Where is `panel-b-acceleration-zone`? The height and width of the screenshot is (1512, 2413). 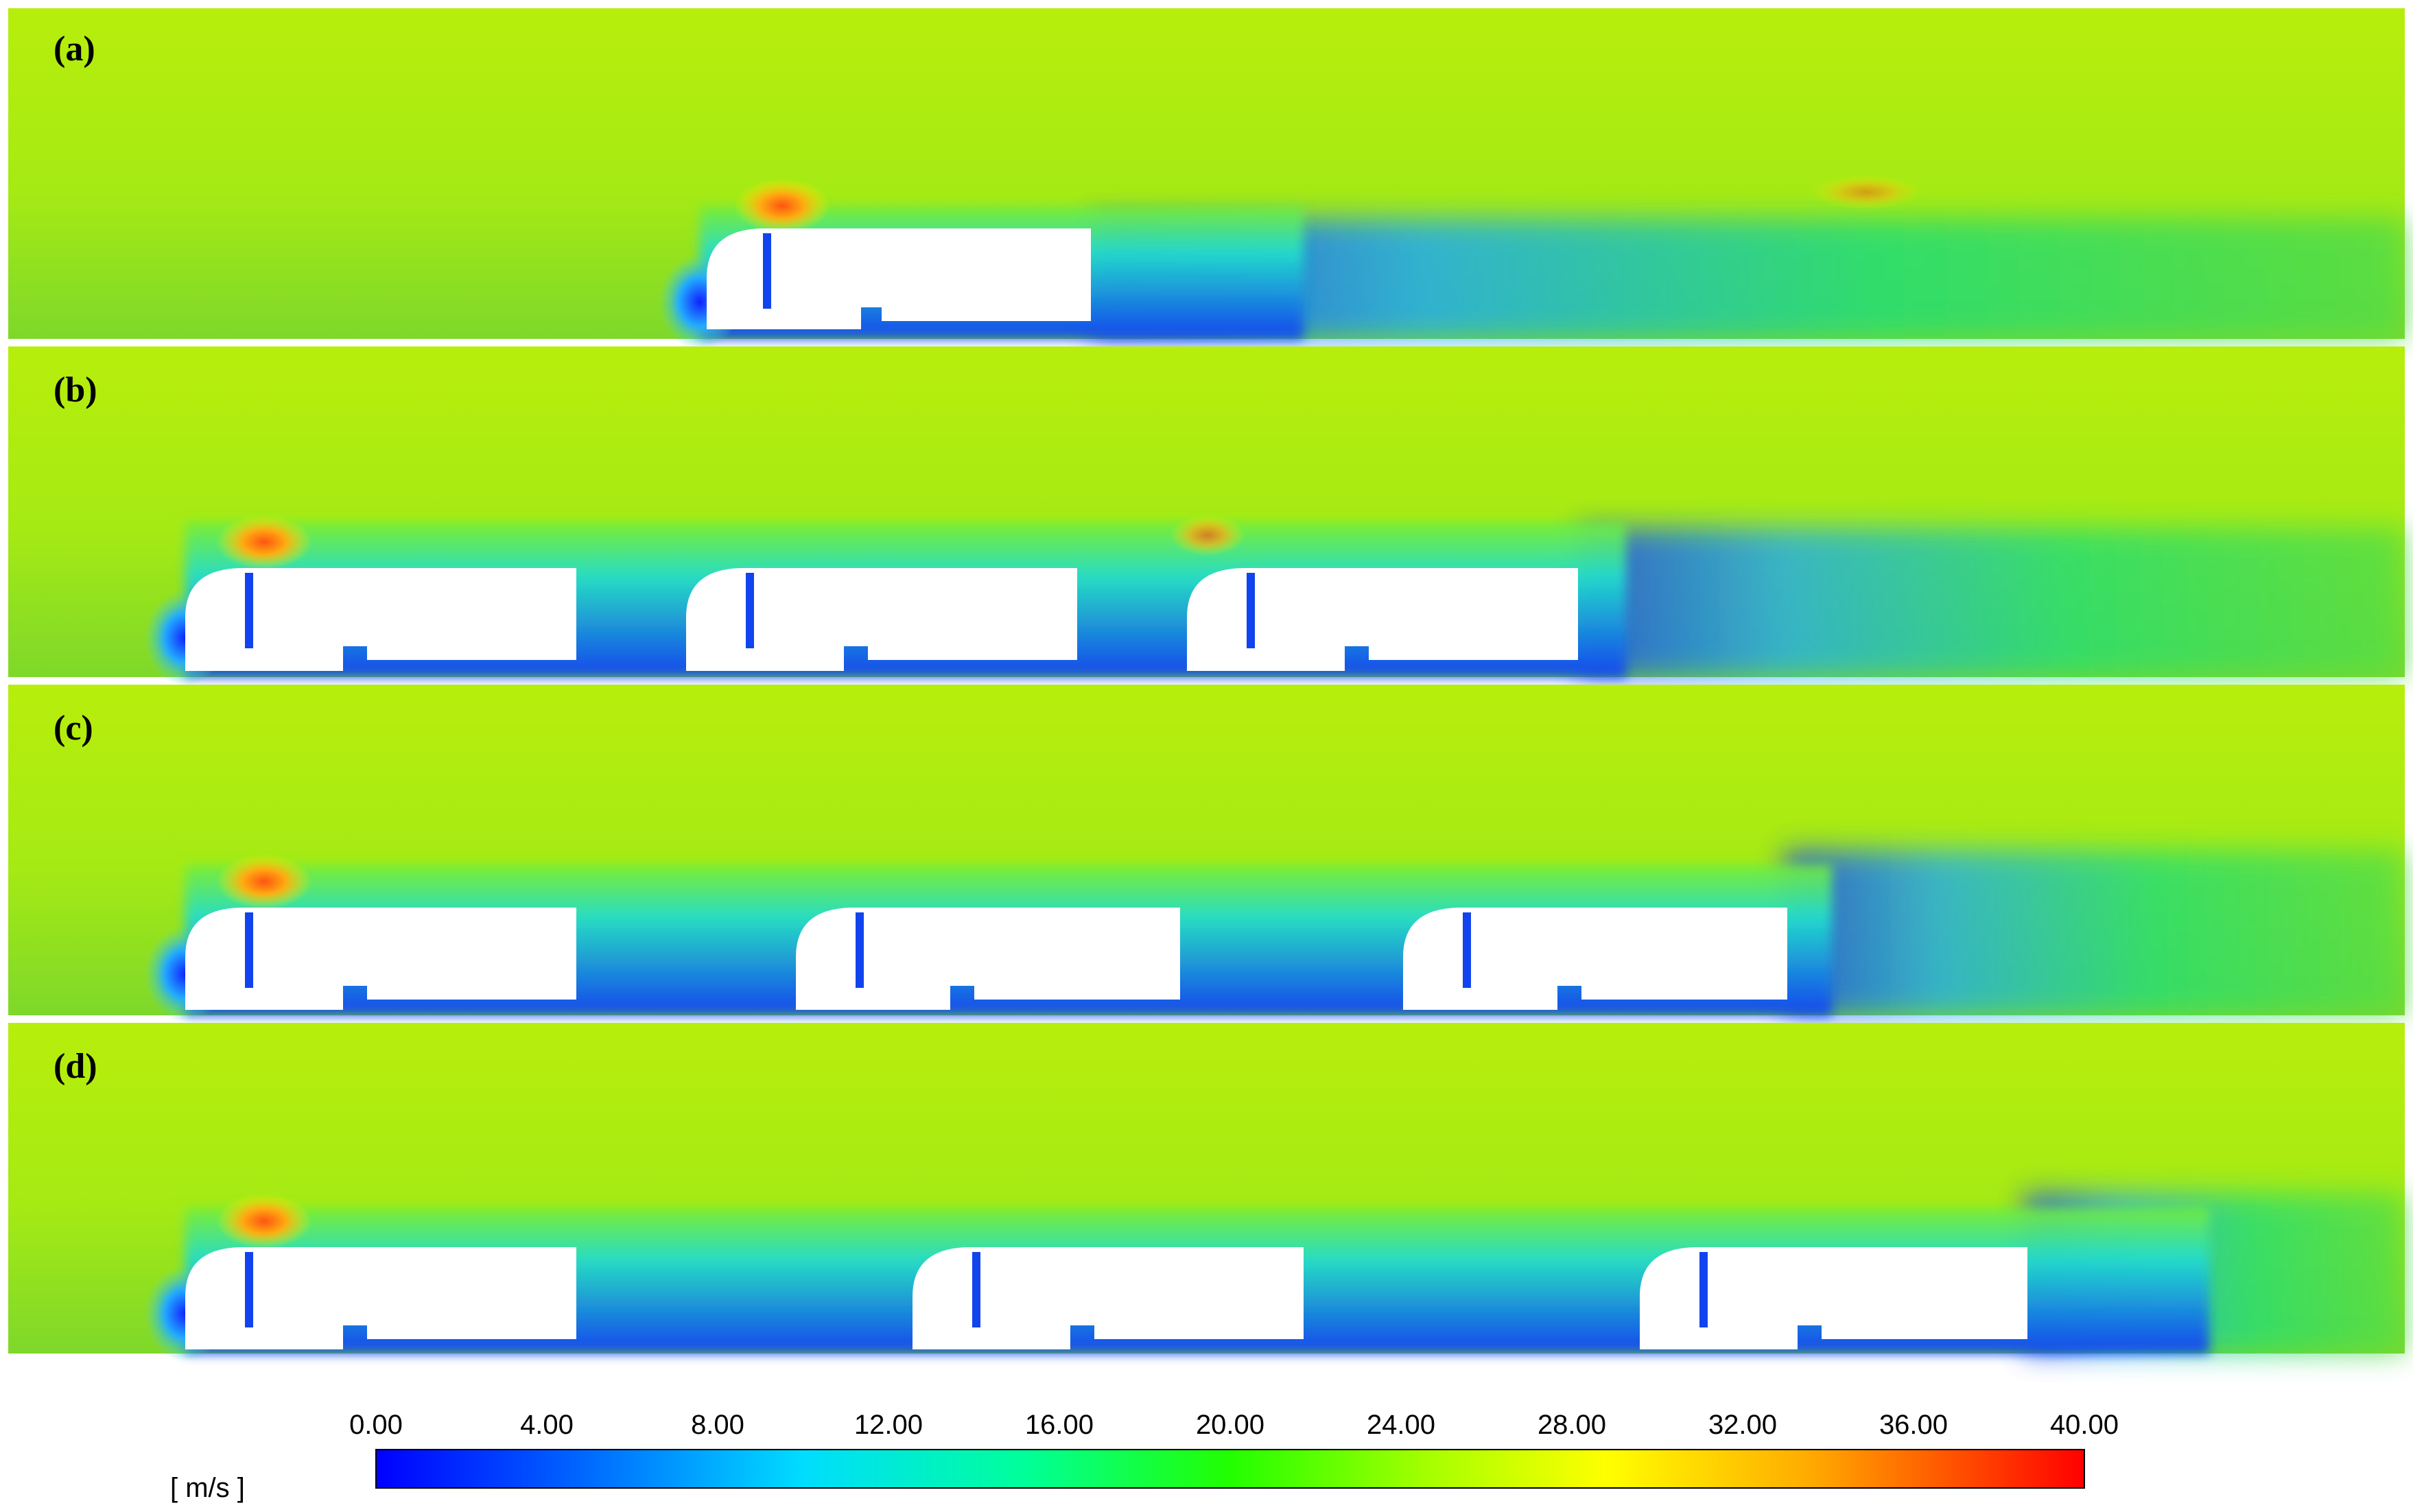
panel-b-acceleration-zone is located at coordinates (264, 542).